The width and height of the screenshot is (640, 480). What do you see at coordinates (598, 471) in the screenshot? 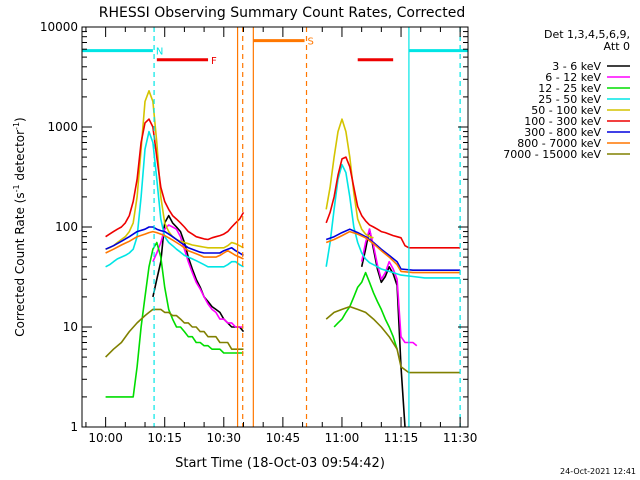
I see `footer-date: 24-Oct-2021 12:41` at bounding box center [598, 471].